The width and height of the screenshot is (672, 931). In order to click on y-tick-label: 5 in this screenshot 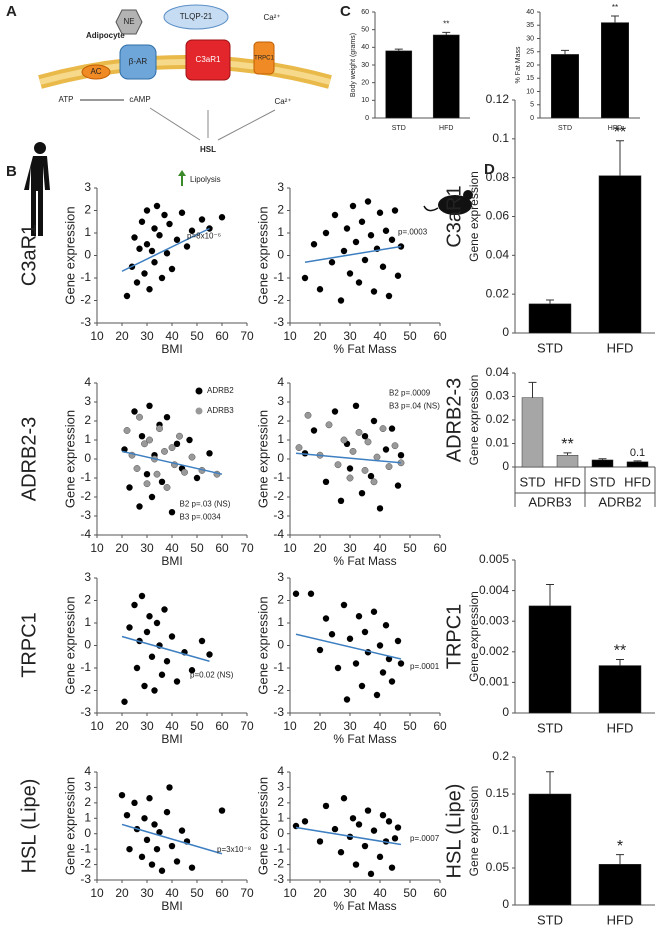, I will do `click(532, 105)`.